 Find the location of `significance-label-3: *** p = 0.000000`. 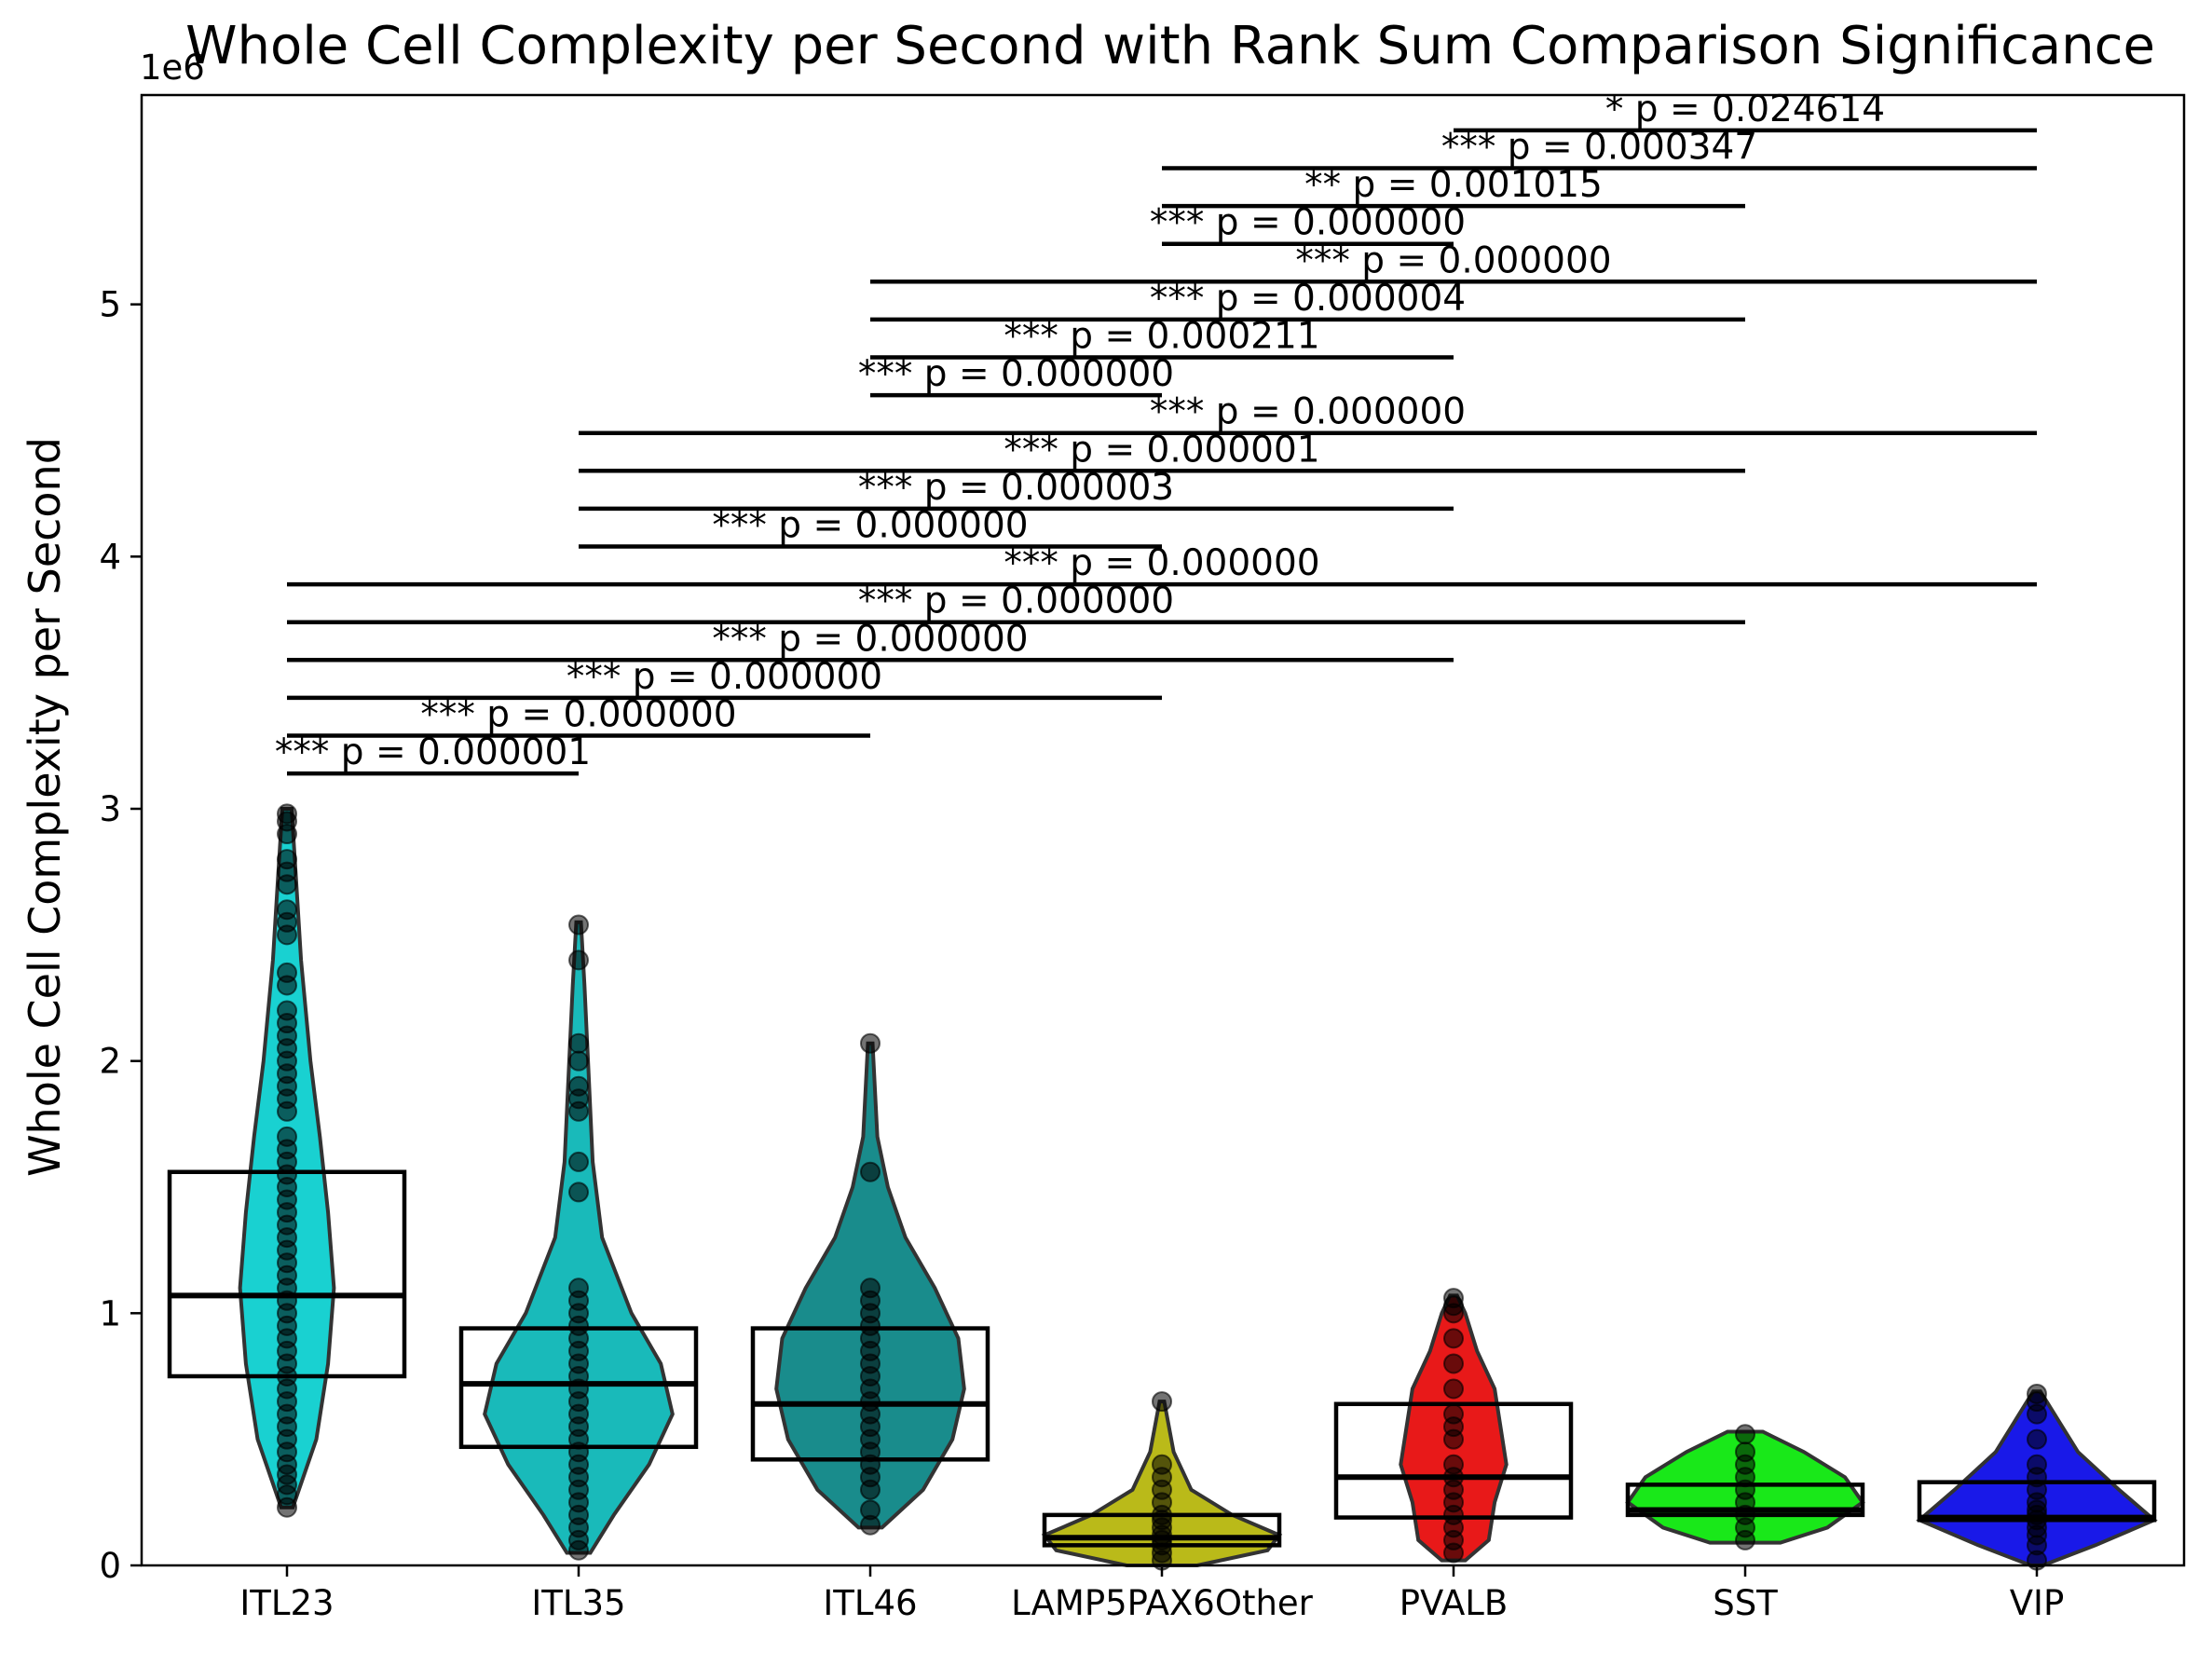

significance-label-3: *** p = 0.000000 is located at coordinates (870, 639).